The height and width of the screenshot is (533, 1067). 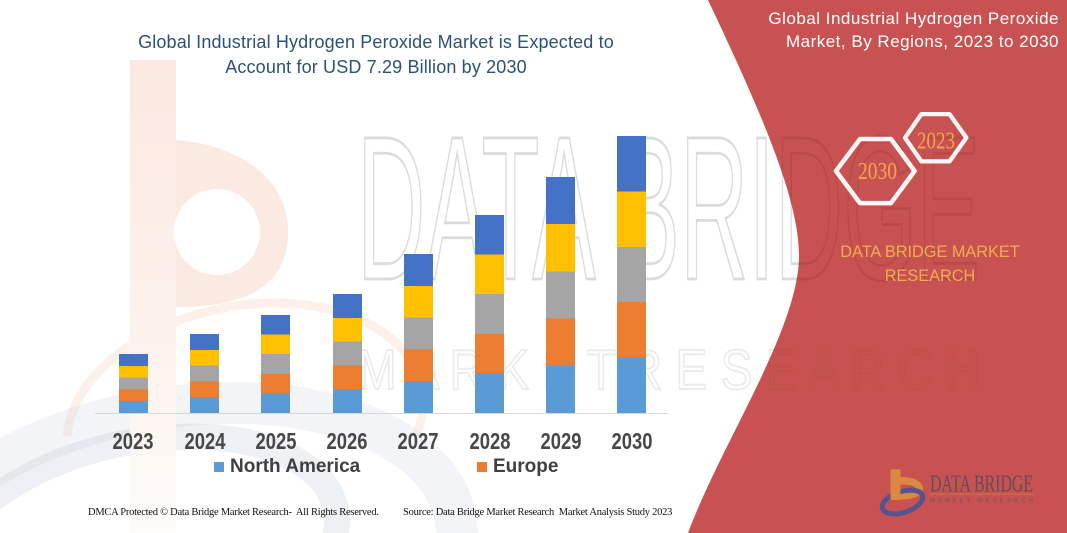 I want to click on svg-text: DATA BRIDGE, so click(x=981, y=485).